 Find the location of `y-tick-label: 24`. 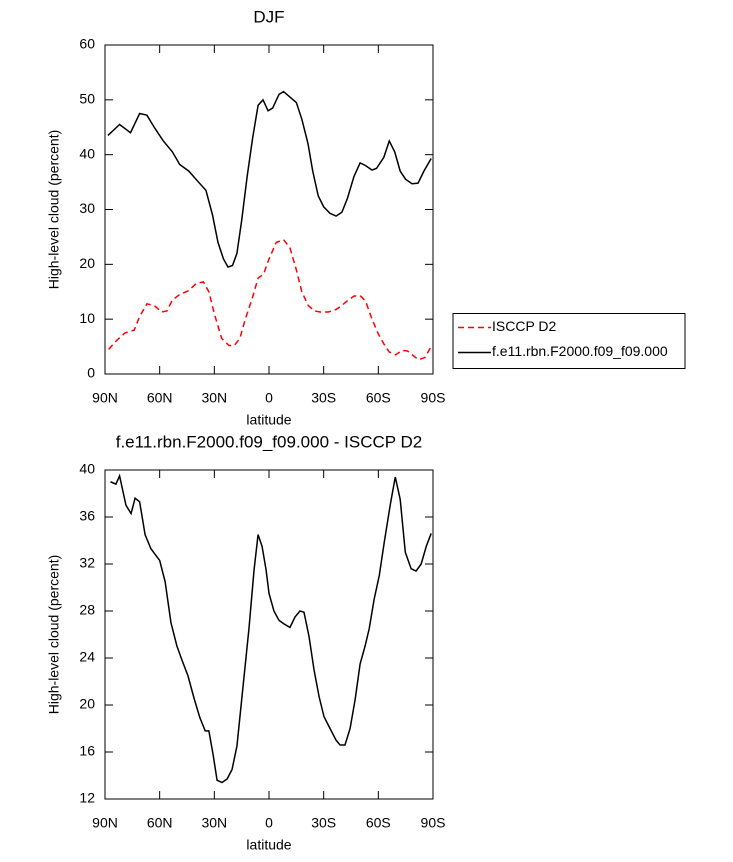

y-tick-label: 24 is located at coordinates (87, 657).